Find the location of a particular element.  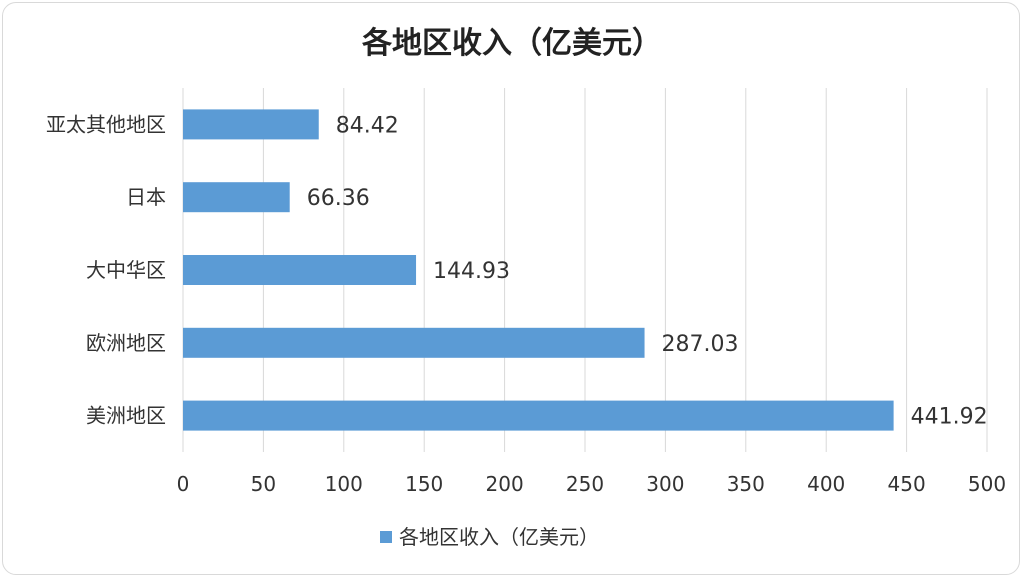

x-tick-label: 200 is located at coordinates (505, 484).